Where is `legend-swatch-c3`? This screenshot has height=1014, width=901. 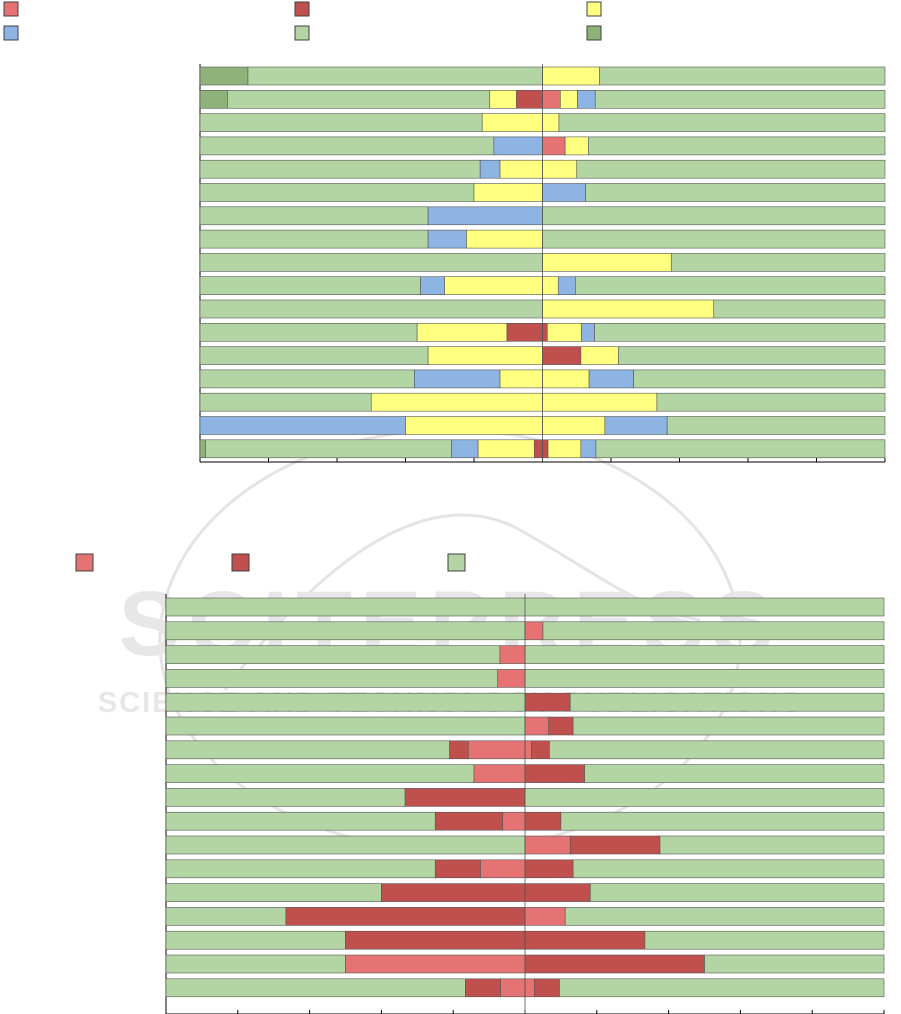 legend-swatch-c3 is located at coordinates (594, 9).